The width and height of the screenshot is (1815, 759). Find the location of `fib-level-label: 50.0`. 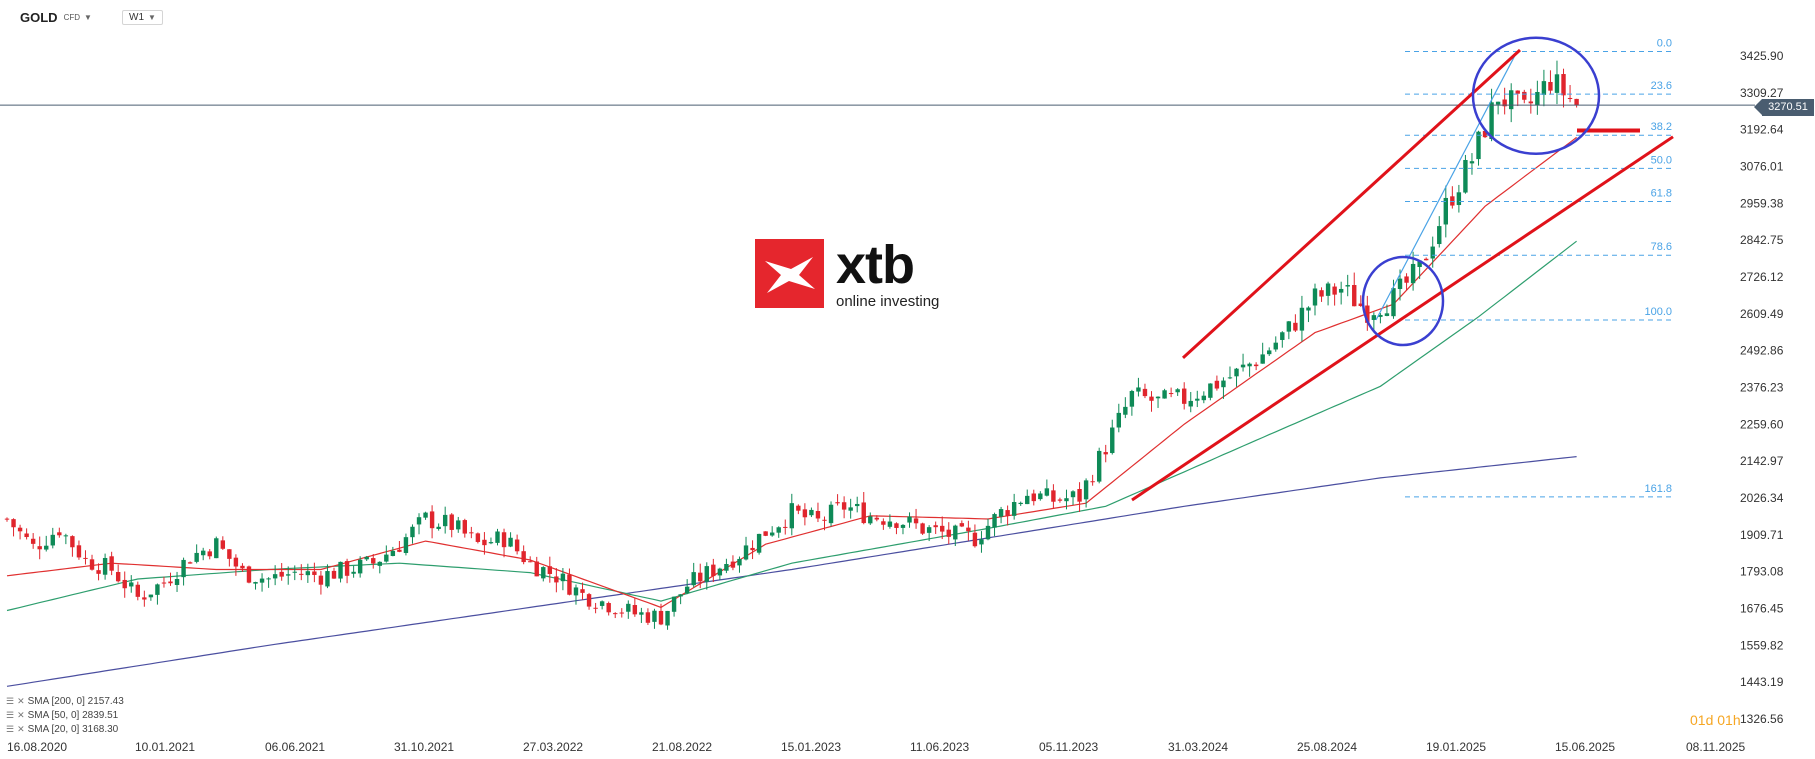

fib-level-label: 50.0 is located at coordinates (1661, 160).